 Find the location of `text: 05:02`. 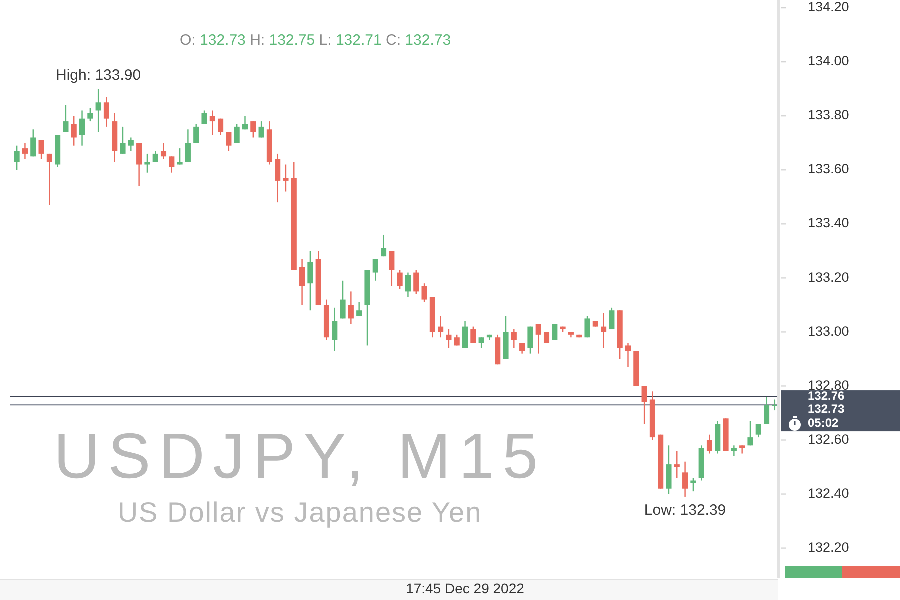

text: 05:02 is located at coordinates (824, 423).